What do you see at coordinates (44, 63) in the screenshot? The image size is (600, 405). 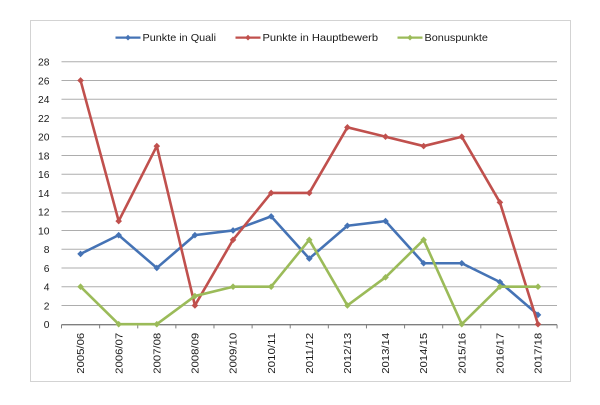 I see `svg-text: 28` at bounding box center [44, 63].